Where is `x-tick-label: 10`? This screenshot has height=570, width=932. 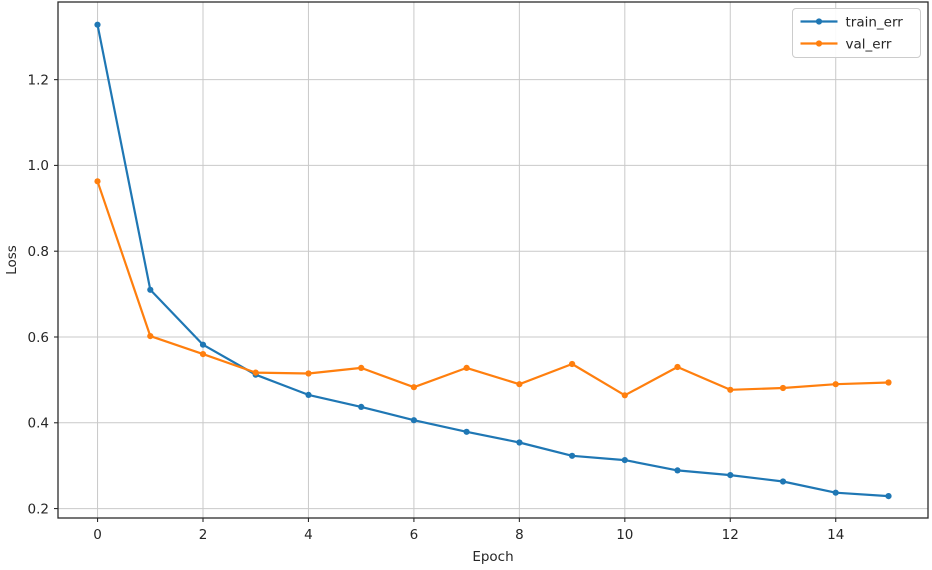 x-tick-label: 10 is located at coordinates (624, 535).